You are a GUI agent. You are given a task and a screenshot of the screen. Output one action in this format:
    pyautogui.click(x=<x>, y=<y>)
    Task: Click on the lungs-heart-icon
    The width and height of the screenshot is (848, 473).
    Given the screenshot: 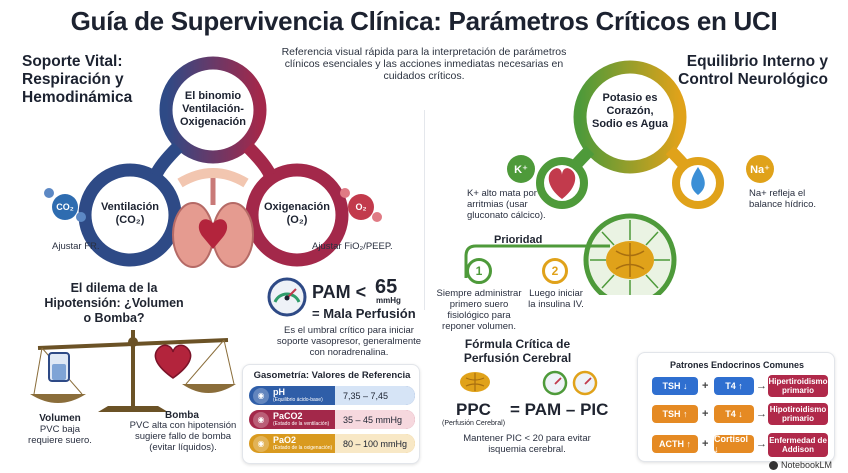 What is the action you would take?
    pyautogui.click(x=213, y=218)
    